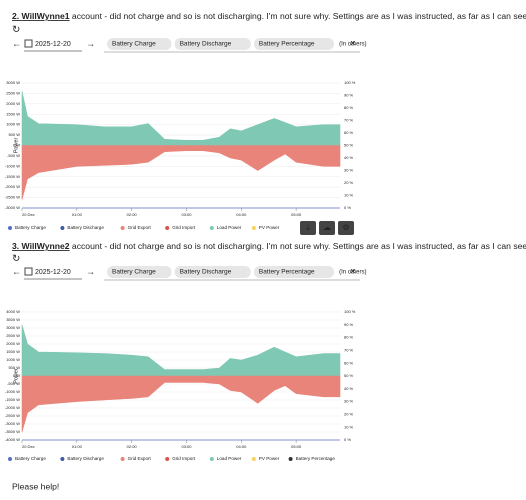 The width and height of the screenshot is (526, 500). Describe the element at coordinates (28, 446) in the screenshot. I see `x-tick-label: 20 Dec` at that location.